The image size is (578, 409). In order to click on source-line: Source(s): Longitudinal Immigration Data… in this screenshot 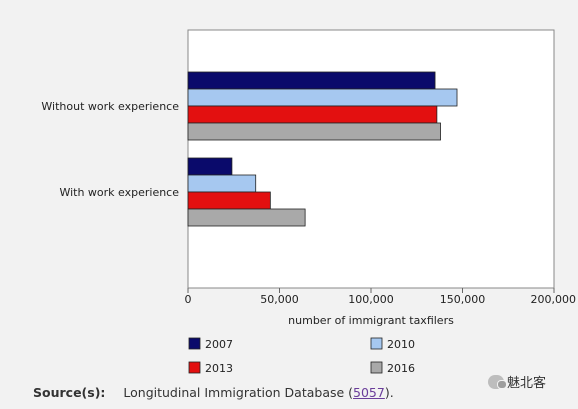, I will do `click(213, 392)`.